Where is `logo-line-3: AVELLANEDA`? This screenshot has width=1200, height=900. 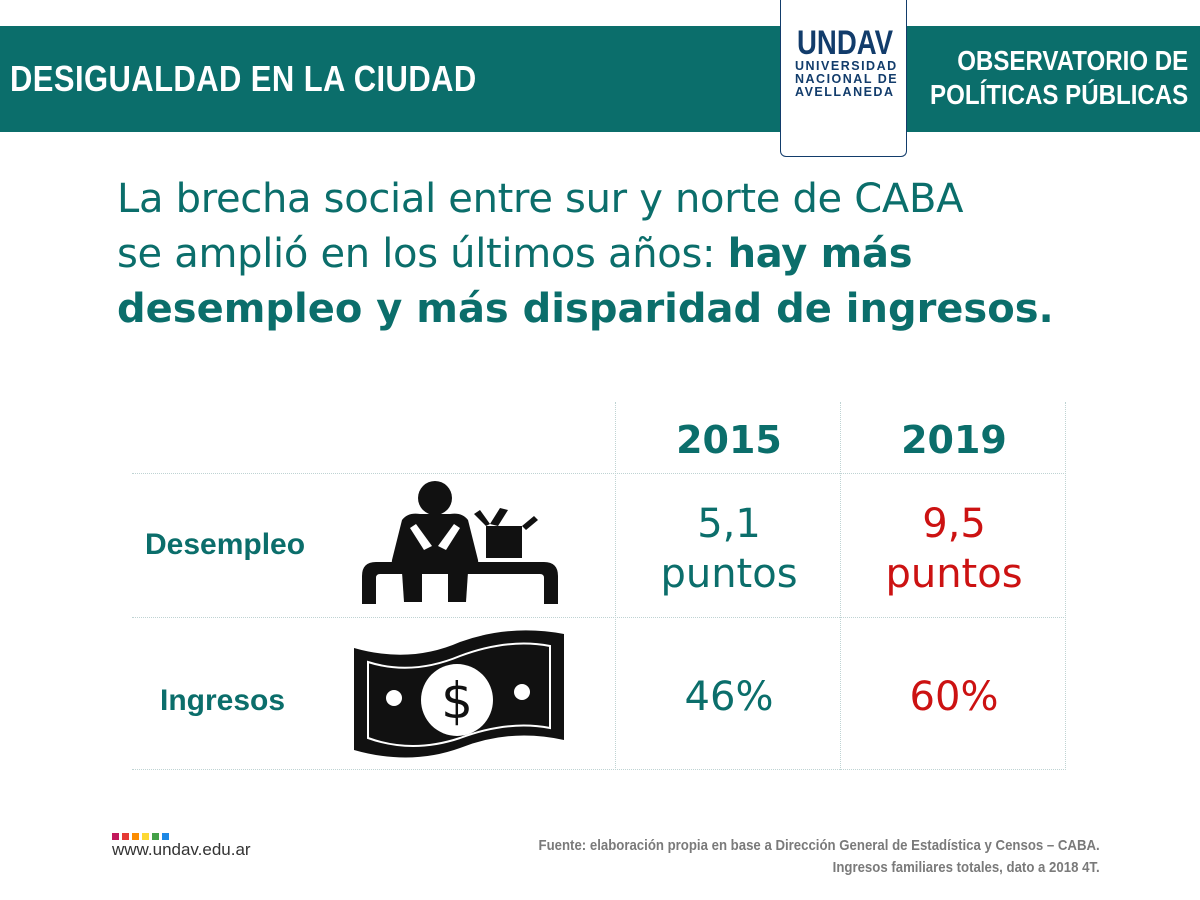
logo-line-3: AVELLANEDA is located at coordinates (845, 92).